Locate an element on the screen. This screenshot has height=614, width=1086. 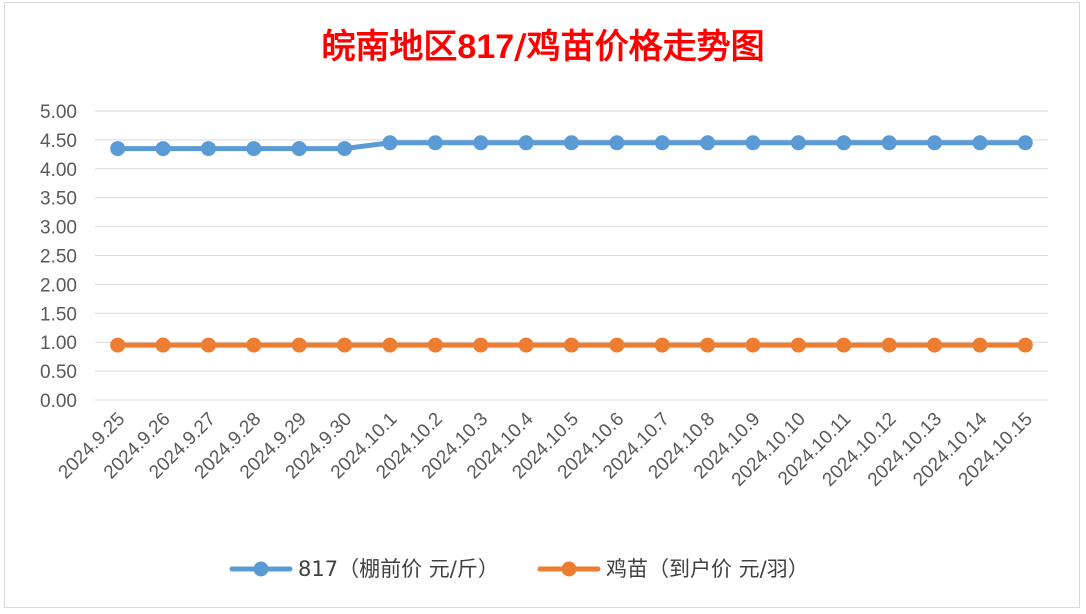
legend-entry-2: 鸡苗（到户价 元/羽） is located at coordinates (673, 569).